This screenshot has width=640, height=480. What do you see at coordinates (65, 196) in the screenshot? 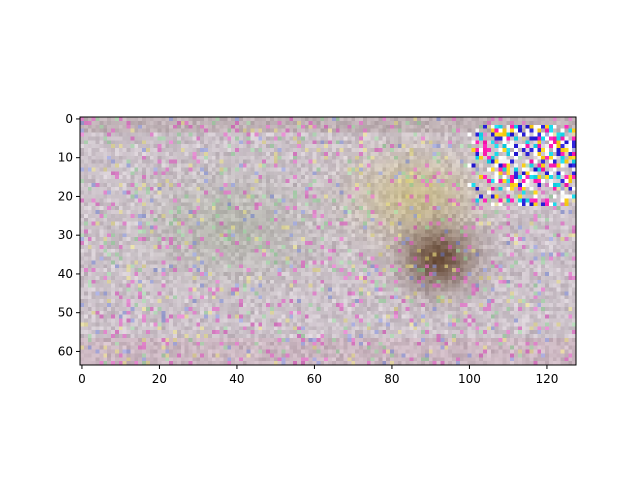
I see `y-tick-label: 20` at bounding box center [65, 196].